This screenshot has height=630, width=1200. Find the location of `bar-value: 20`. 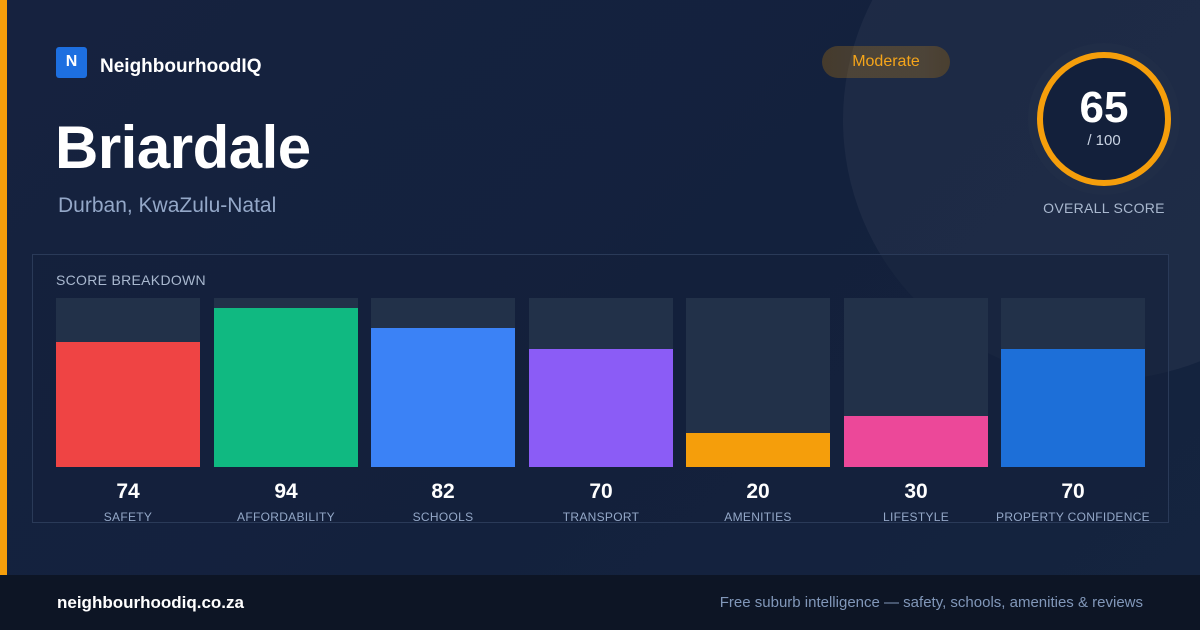

bar-value: 20 is located at coordinates (758, 491).